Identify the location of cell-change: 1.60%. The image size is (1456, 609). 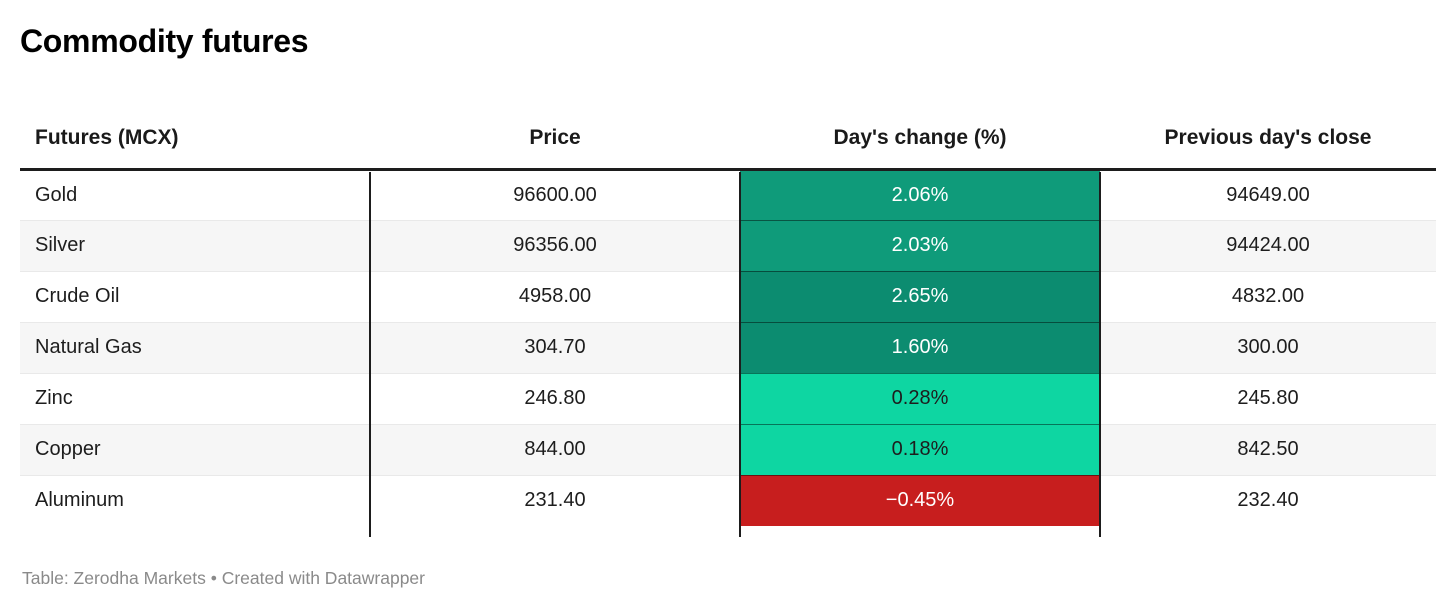
(920, 347).